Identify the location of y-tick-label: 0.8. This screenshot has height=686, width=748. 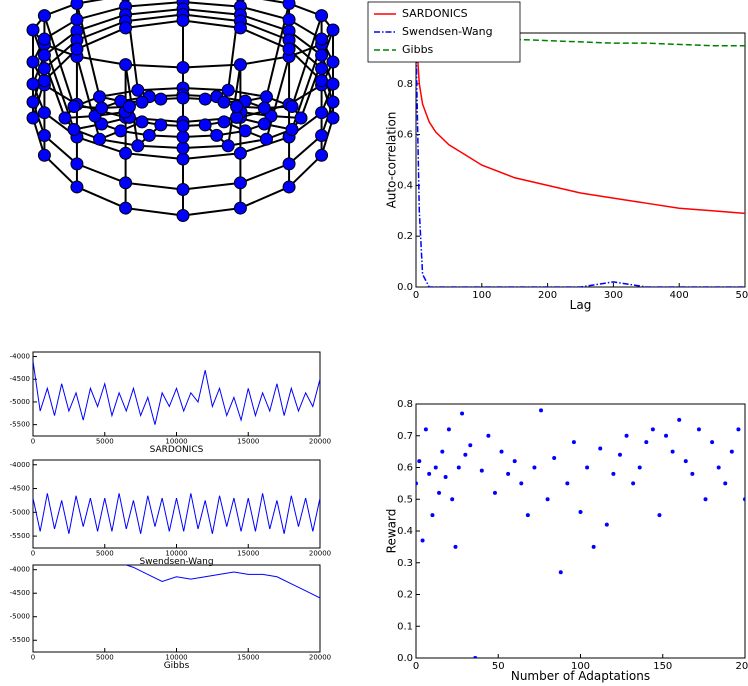
(405, 404).